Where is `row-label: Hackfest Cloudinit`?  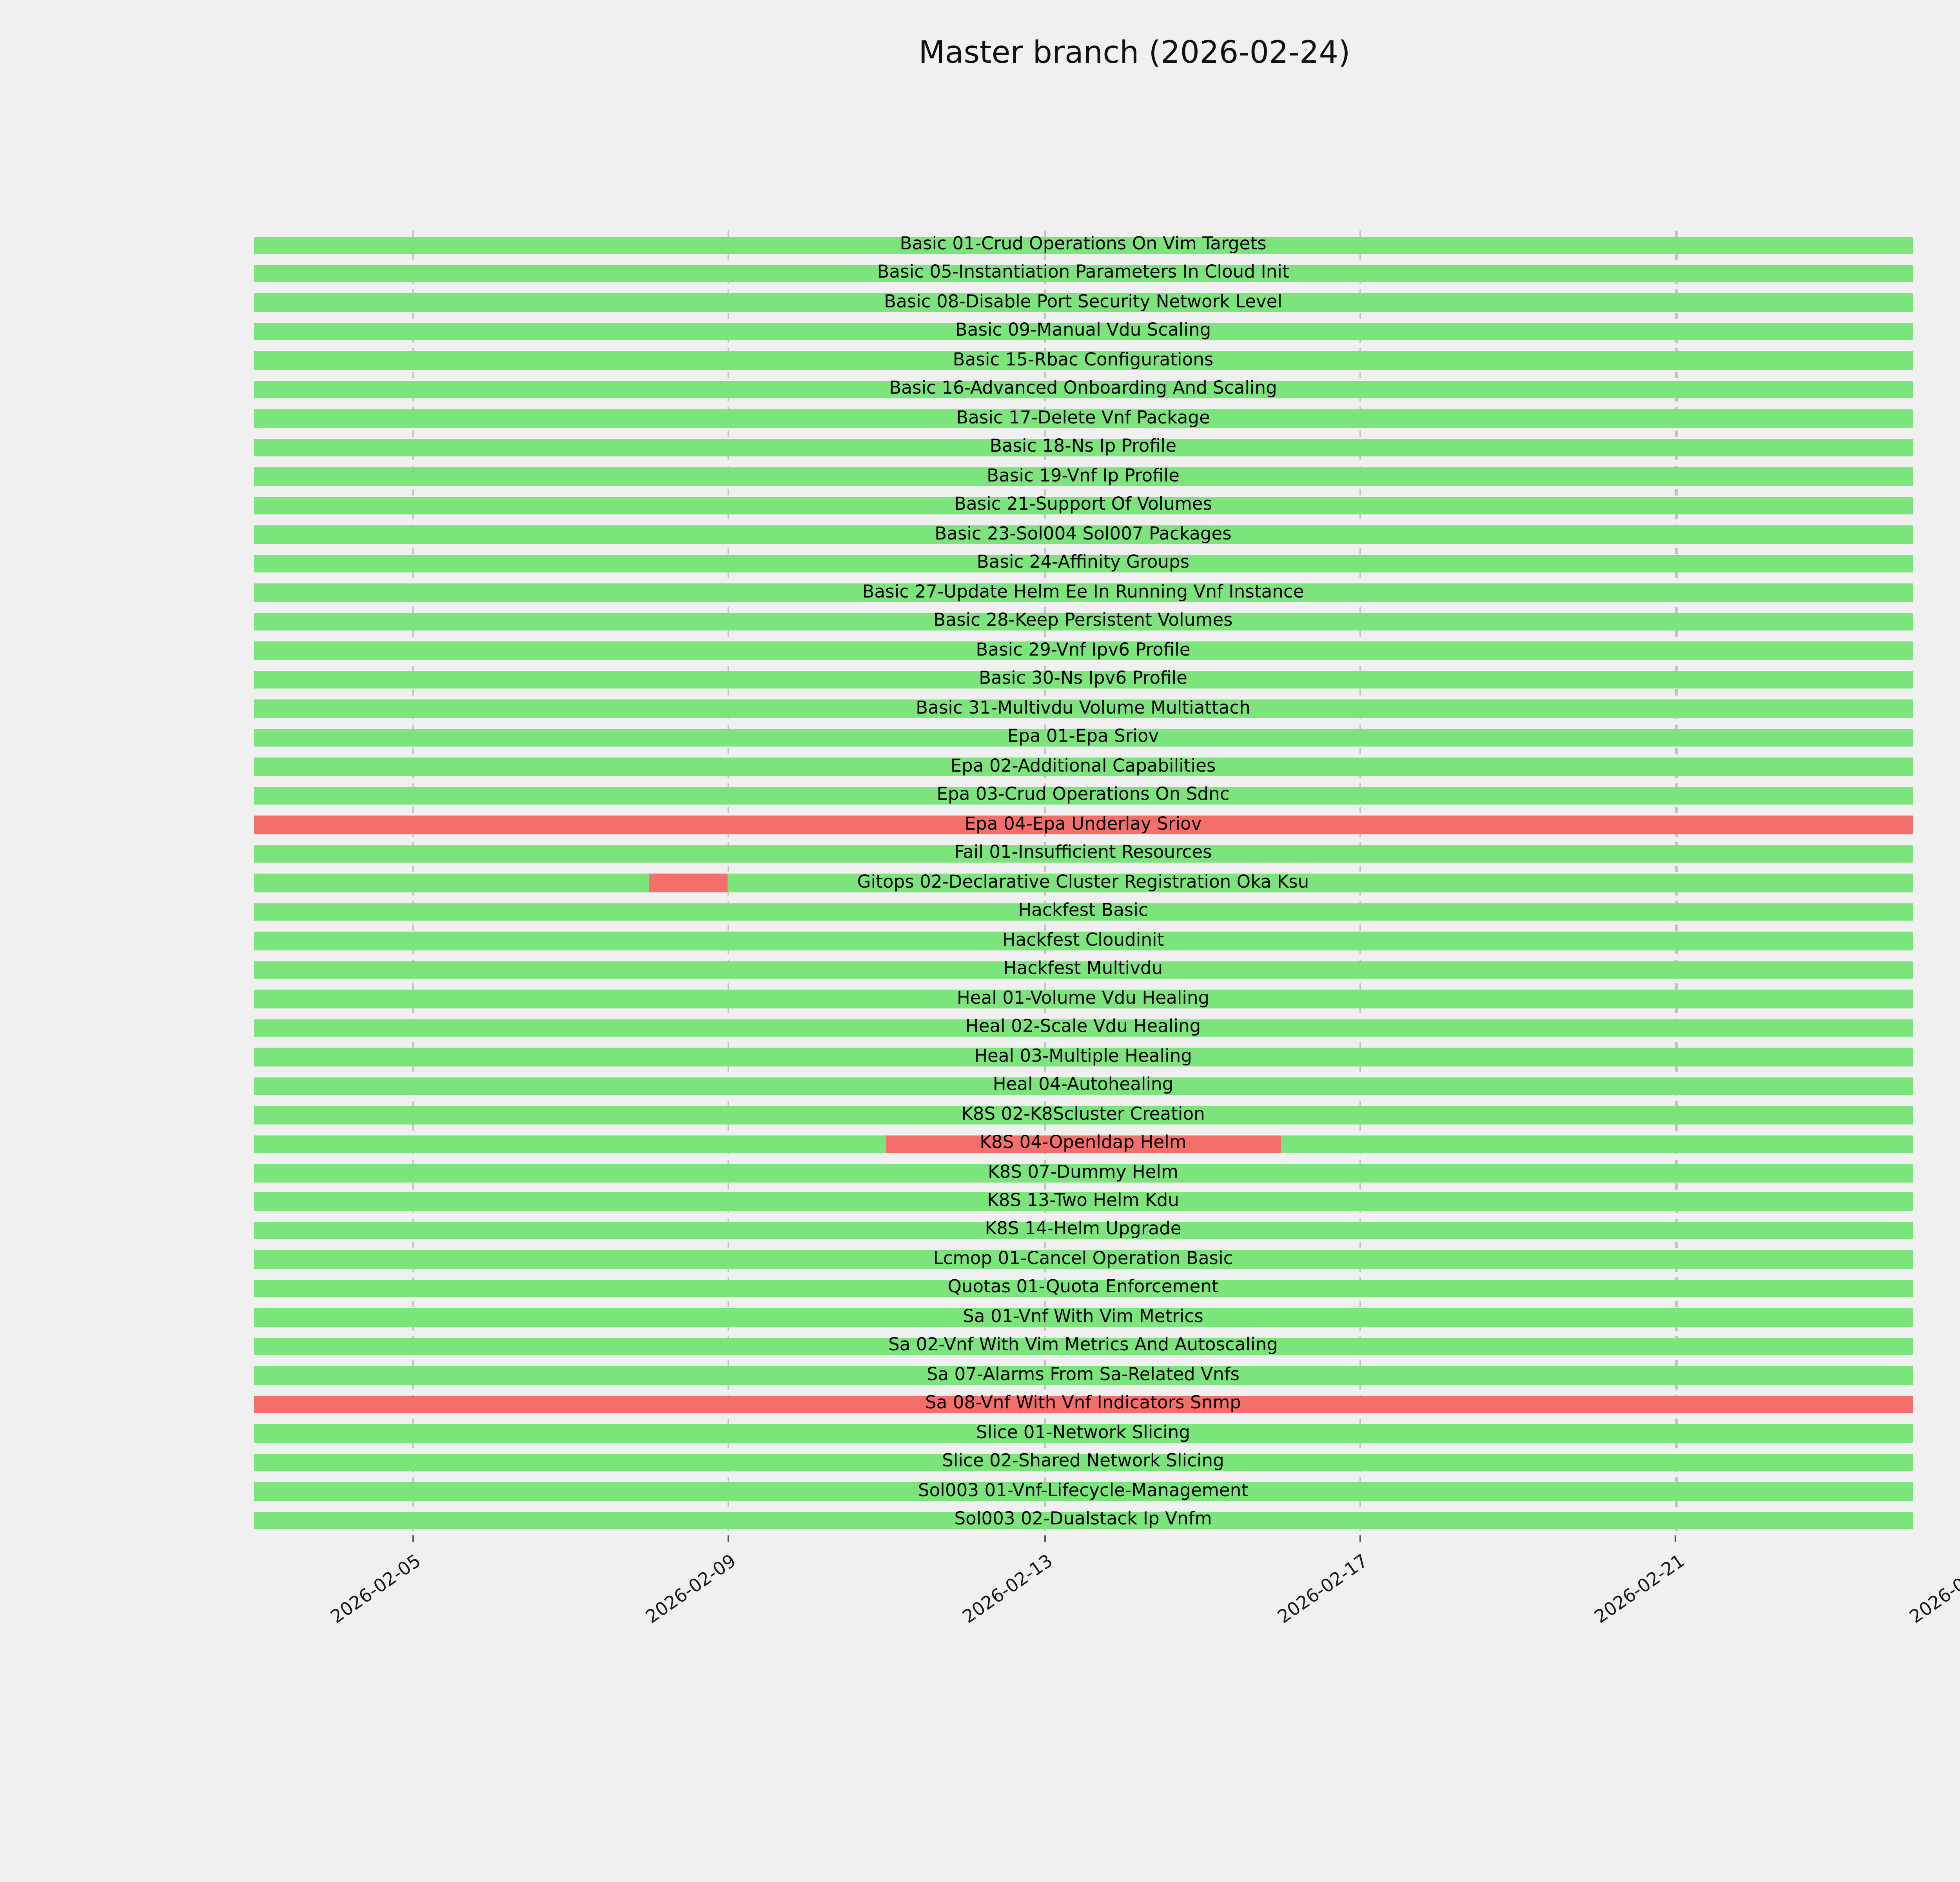 row-label: Hackfest Cloudinit is located at coordinates (1083, 939).